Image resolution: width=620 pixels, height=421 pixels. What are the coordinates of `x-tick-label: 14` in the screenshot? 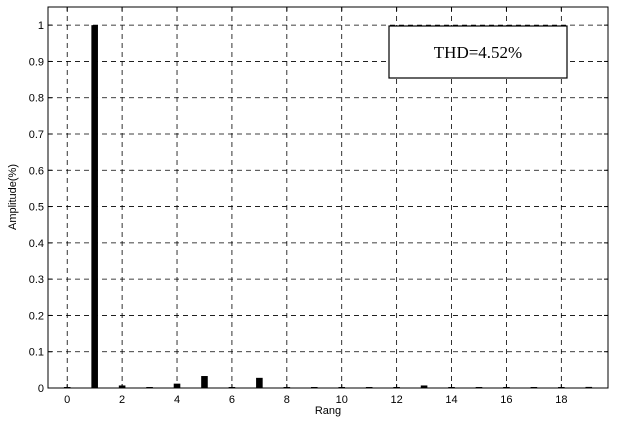 It's located at (451, 400).